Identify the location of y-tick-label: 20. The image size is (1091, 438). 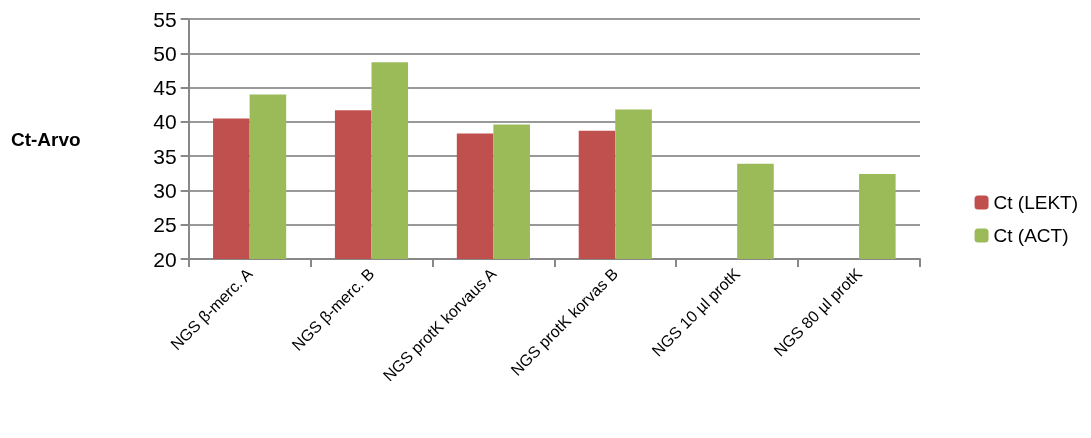
(165, 259).